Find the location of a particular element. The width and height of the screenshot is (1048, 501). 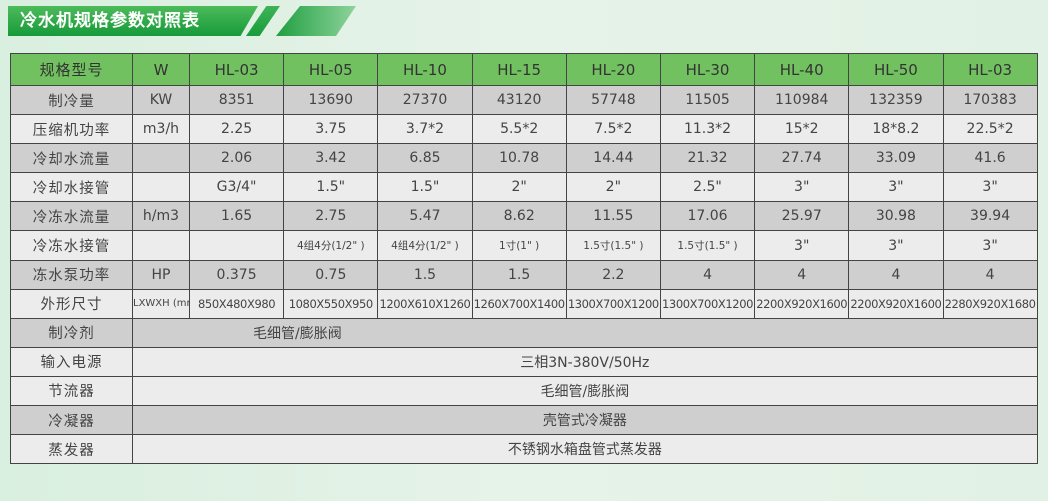

row-label: 冷冻水接管 is located at coordinates (71, 245).